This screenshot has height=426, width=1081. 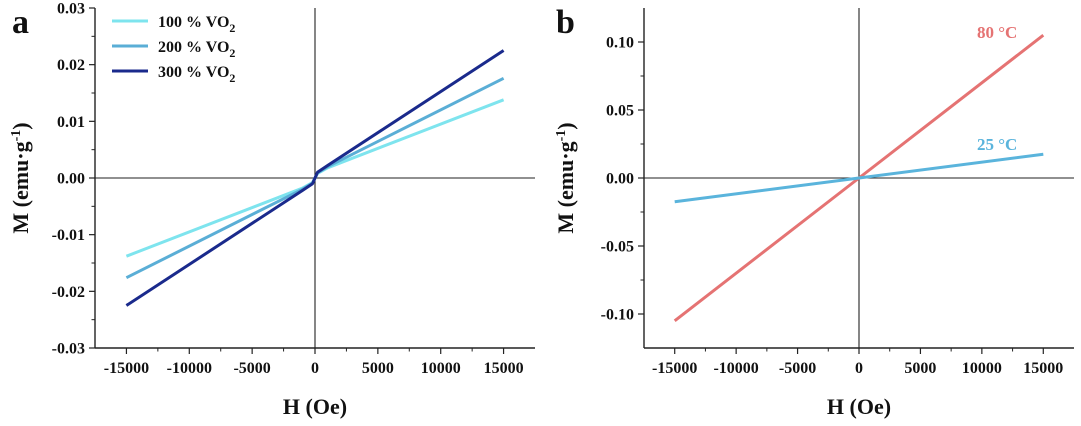 I want to click on y-tick-label: 0.01, so click(x=71, y=122).